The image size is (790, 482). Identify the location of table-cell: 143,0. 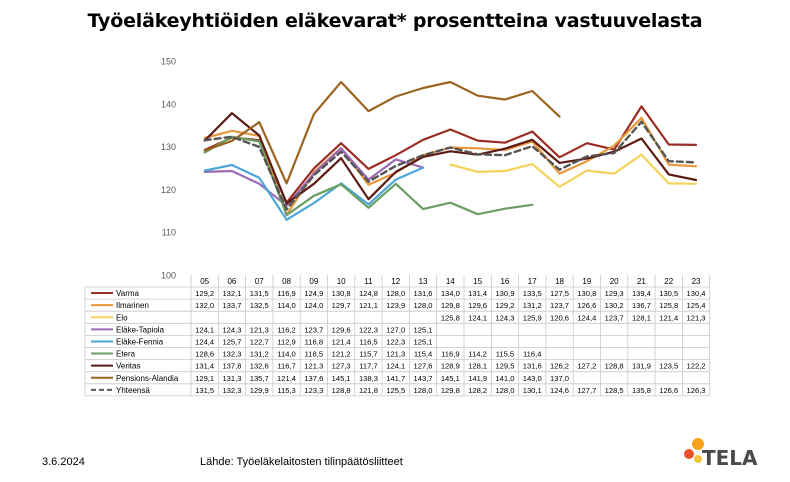
(532, 378).